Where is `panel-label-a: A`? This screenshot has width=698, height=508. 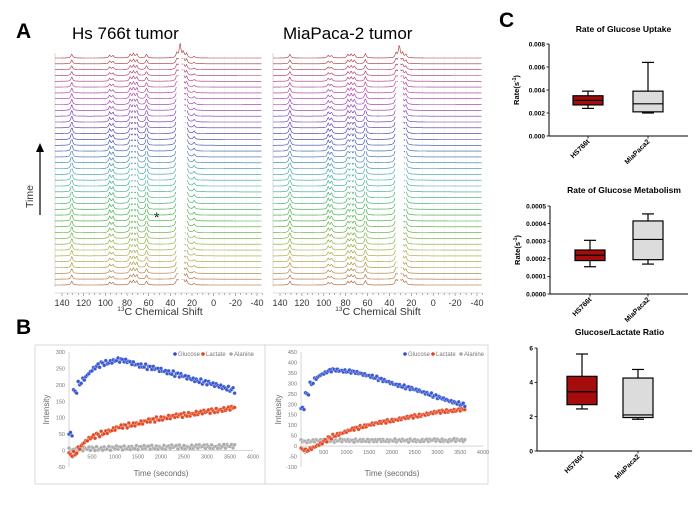
panel-label-a: A is located at coordinates (23, 31).